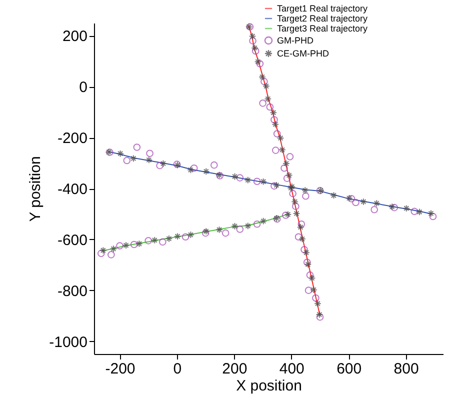 The height and width of the screenshot is (405, 449). What do you see at coordinates (406, 369) in the screenshot?
I see `x-tick-label: 800` at bounding box center [406, 369].